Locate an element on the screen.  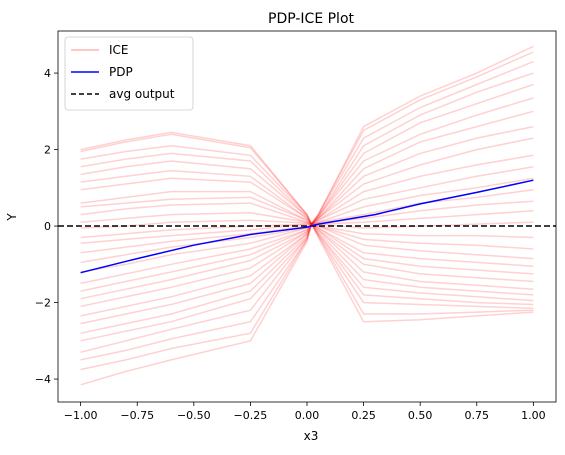
chart-title: PDP-ICE Plot is located at coordinates (311, 19).